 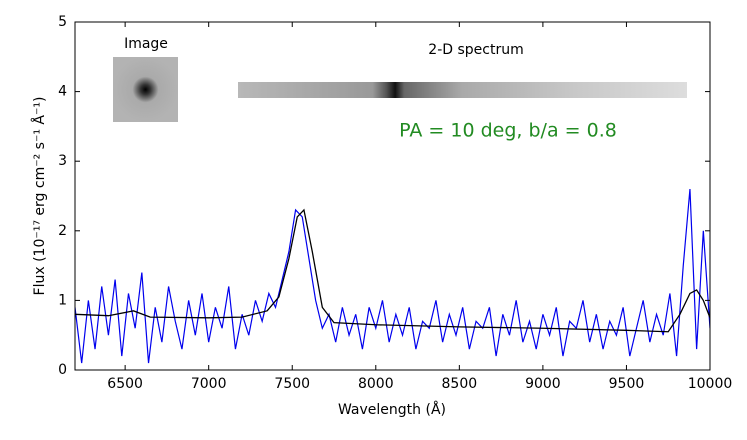 I want to click on x-tick-label: 7000, so click(x=209, y=384).